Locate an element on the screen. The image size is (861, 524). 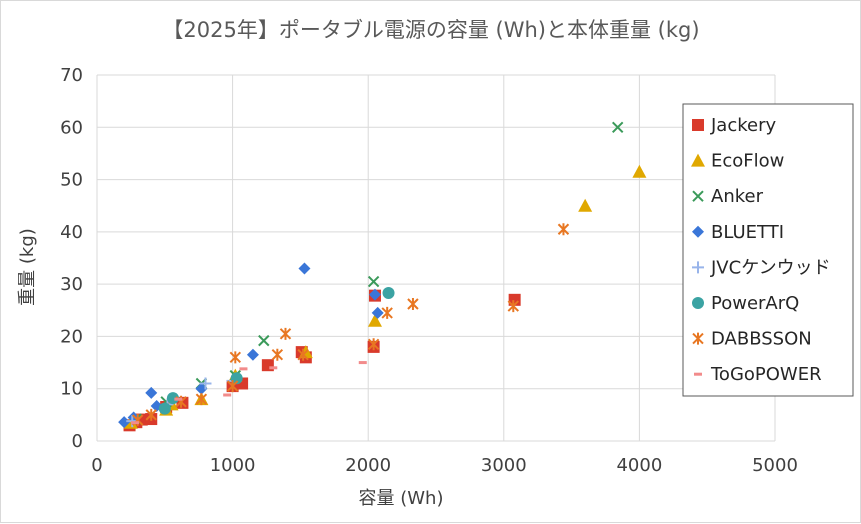
legend-label: EcoFlow is located at coordinates (747, 161).